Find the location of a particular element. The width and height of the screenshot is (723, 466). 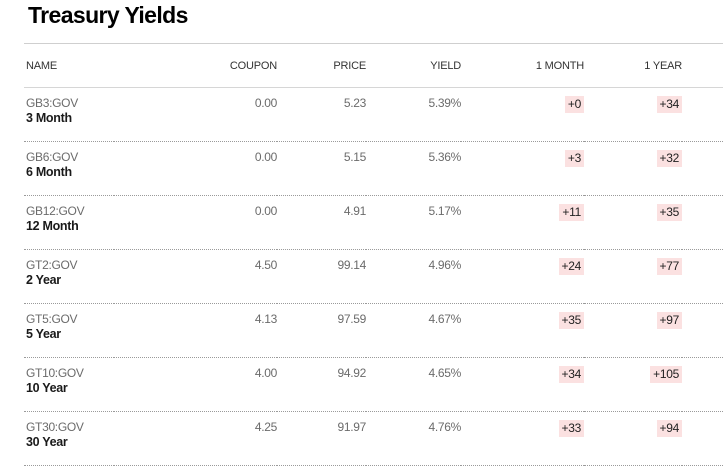

table-row: GB3:GOV 3 Month 0.00 5.23 5.39% +0 +34 is located at coordinates (373, 114).